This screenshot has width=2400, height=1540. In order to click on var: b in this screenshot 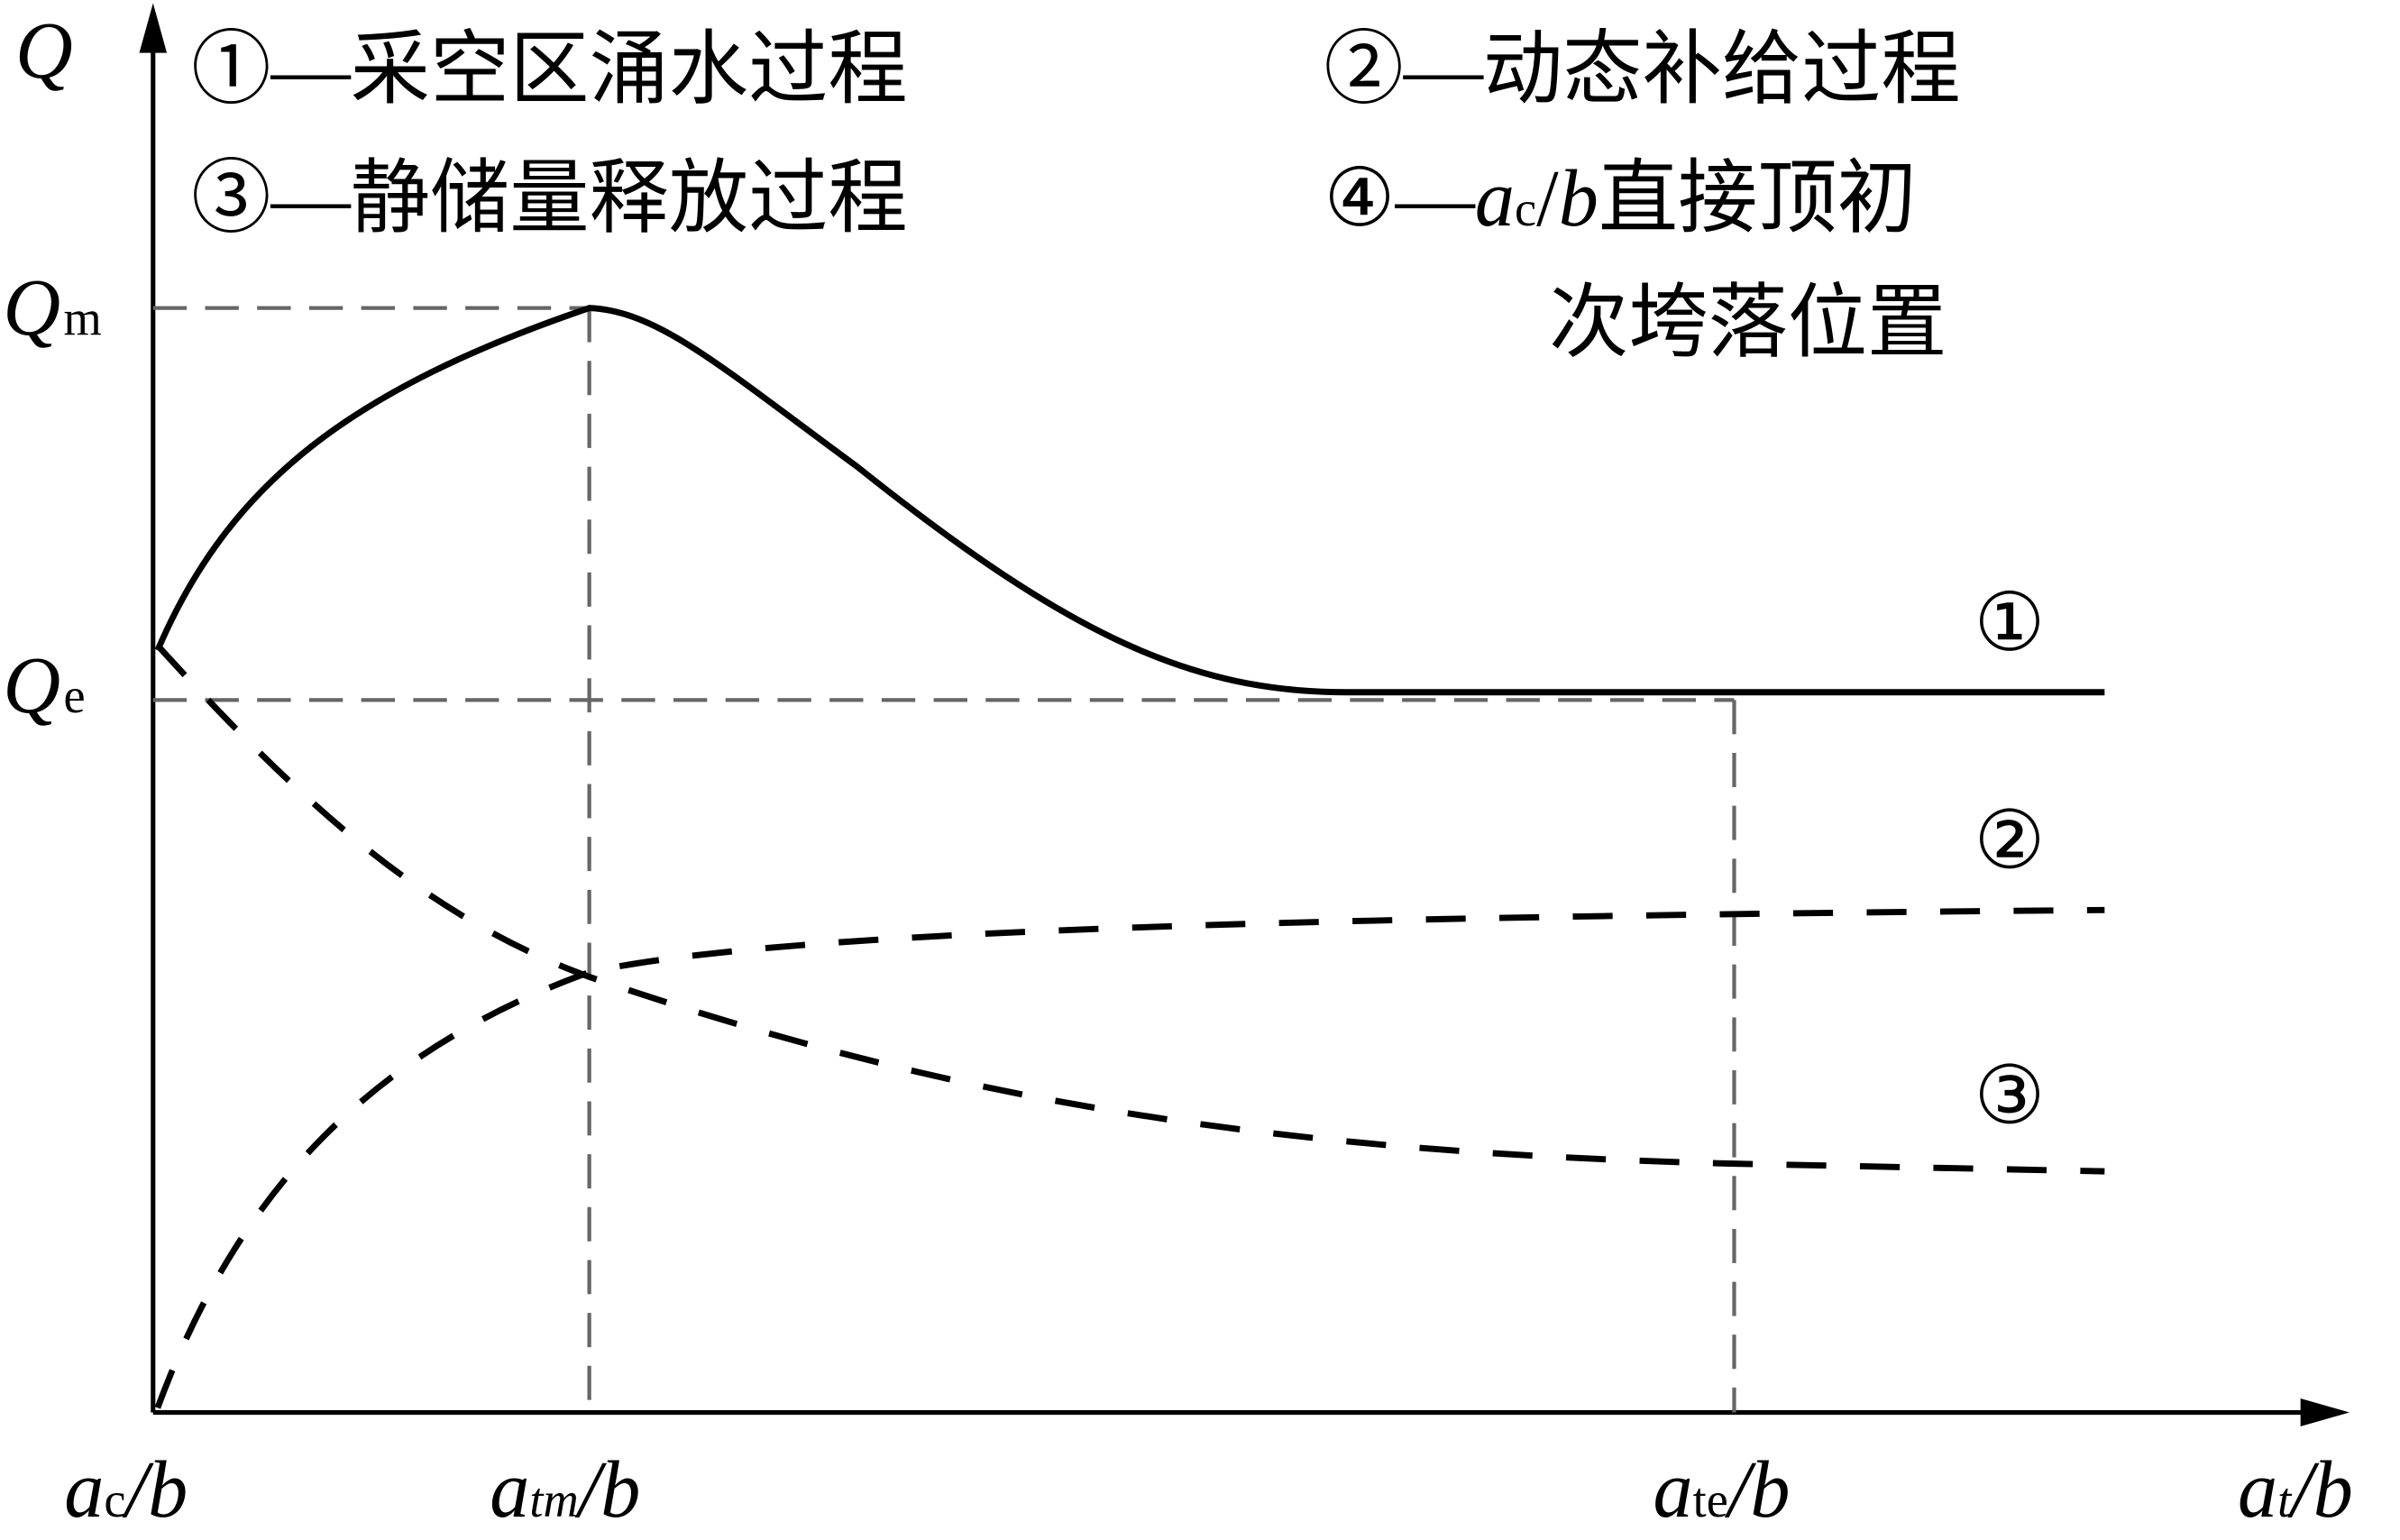, I will do `click(1578, 200)`.